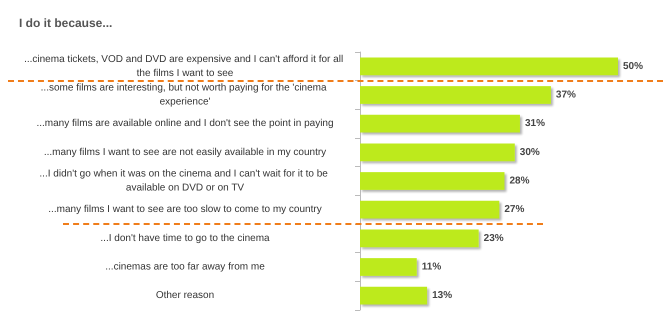 This screenshot has height=326, width=671. I want to click on data-label: 28%, so click(519, 181).